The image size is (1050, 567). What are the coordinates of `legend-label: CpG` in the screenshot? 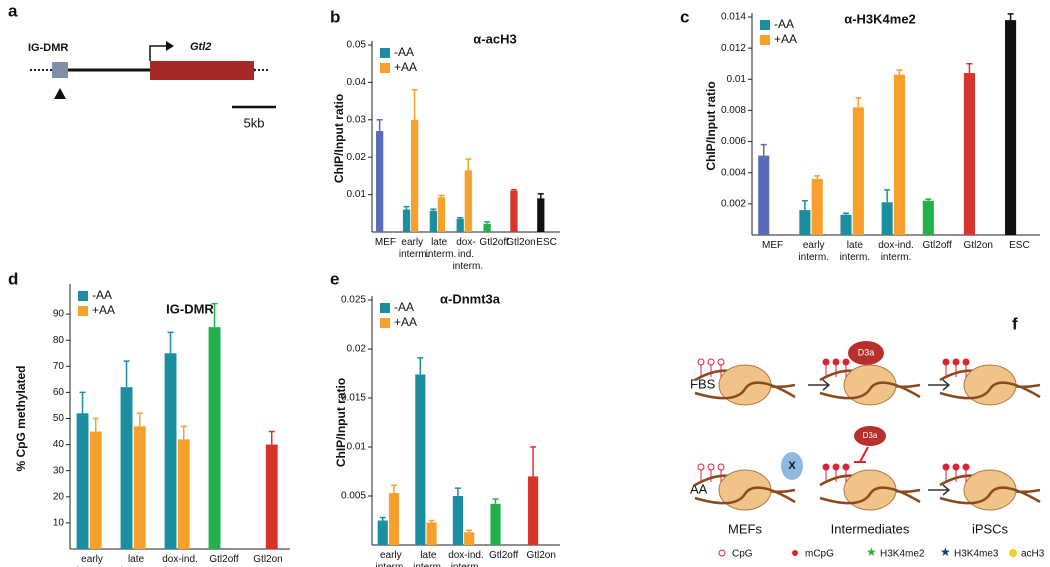 It's located at (742, 554).